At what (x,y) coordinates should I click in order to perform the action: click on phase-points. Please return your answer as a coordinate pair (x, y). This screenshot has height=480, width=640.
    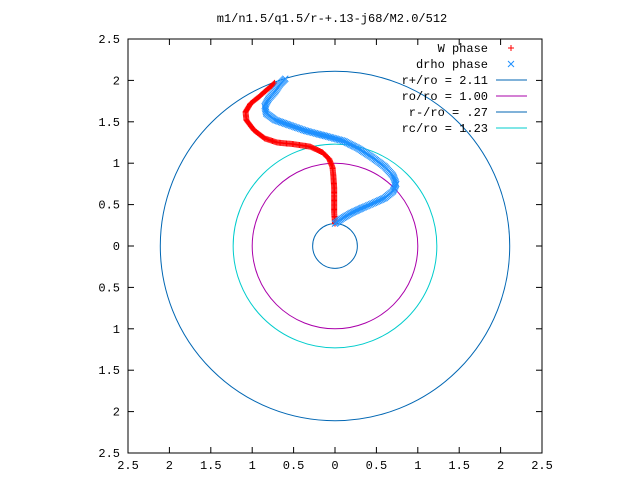
    Looking at the image, I should click on (321, 151).